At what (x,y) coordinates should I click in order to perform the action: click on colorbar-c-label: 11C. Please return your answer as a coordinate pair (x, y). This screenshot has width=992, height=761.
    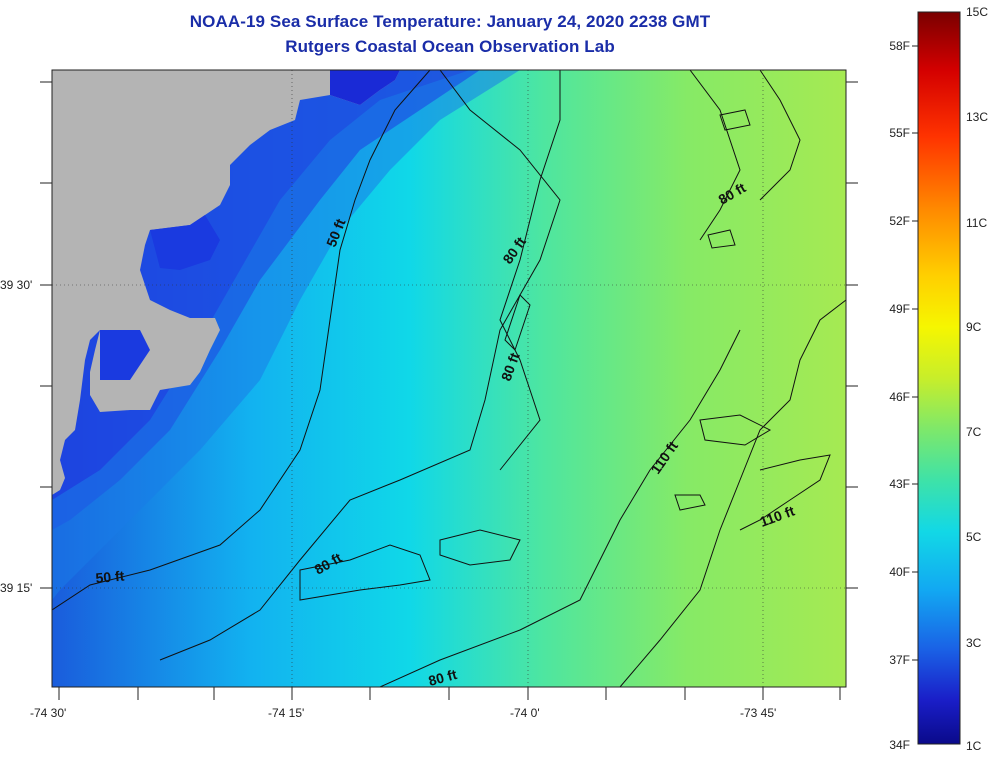
    Looking at the image, I should click on (977, 223).